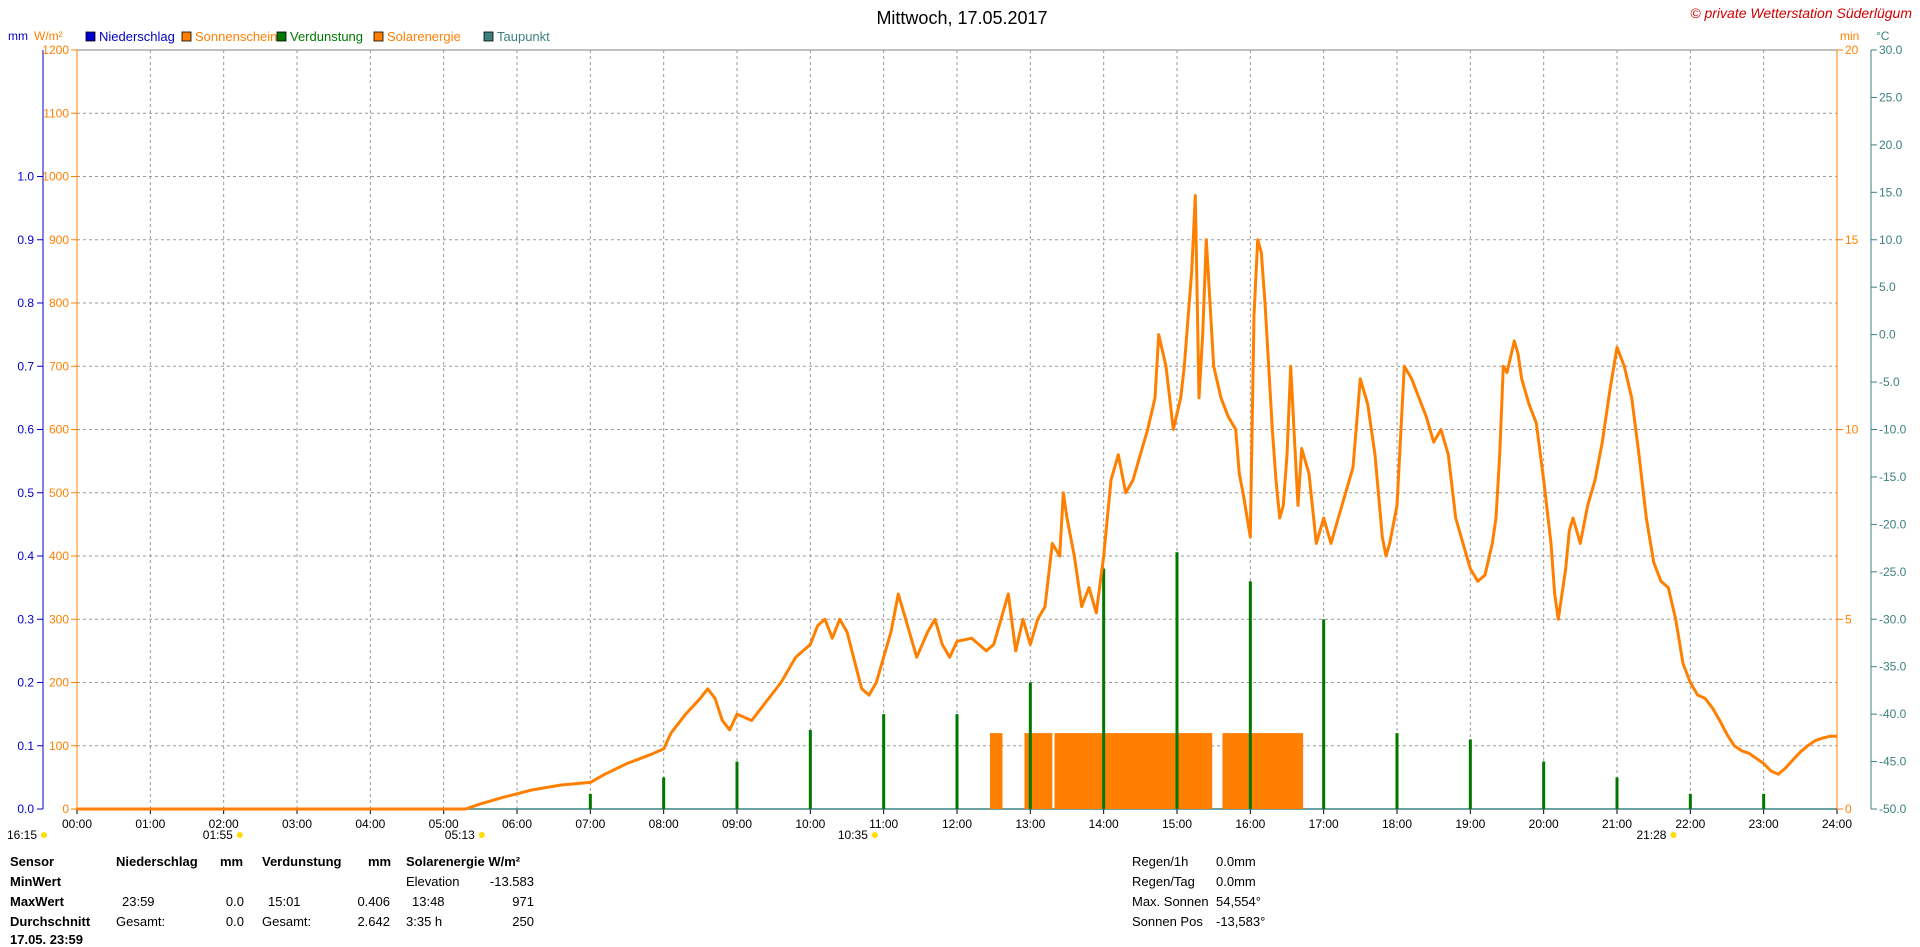  I want to click on stats-right-value-2: 54,554°, so click(1238, 901).